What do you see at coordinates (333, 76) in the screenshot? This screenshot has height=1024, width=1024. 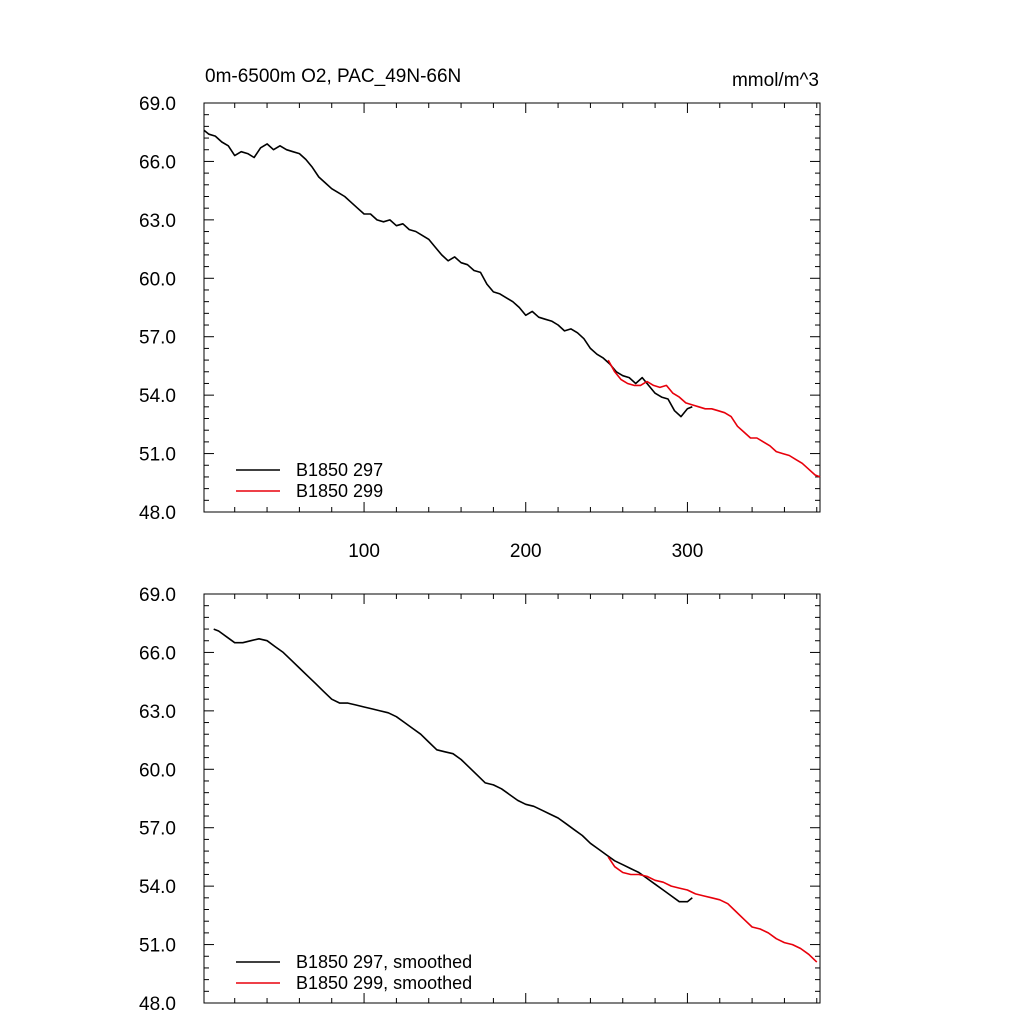 I see `chart-title: 0m-6500m O2, PAC_49N-66N` at bounding box center [333, 76].